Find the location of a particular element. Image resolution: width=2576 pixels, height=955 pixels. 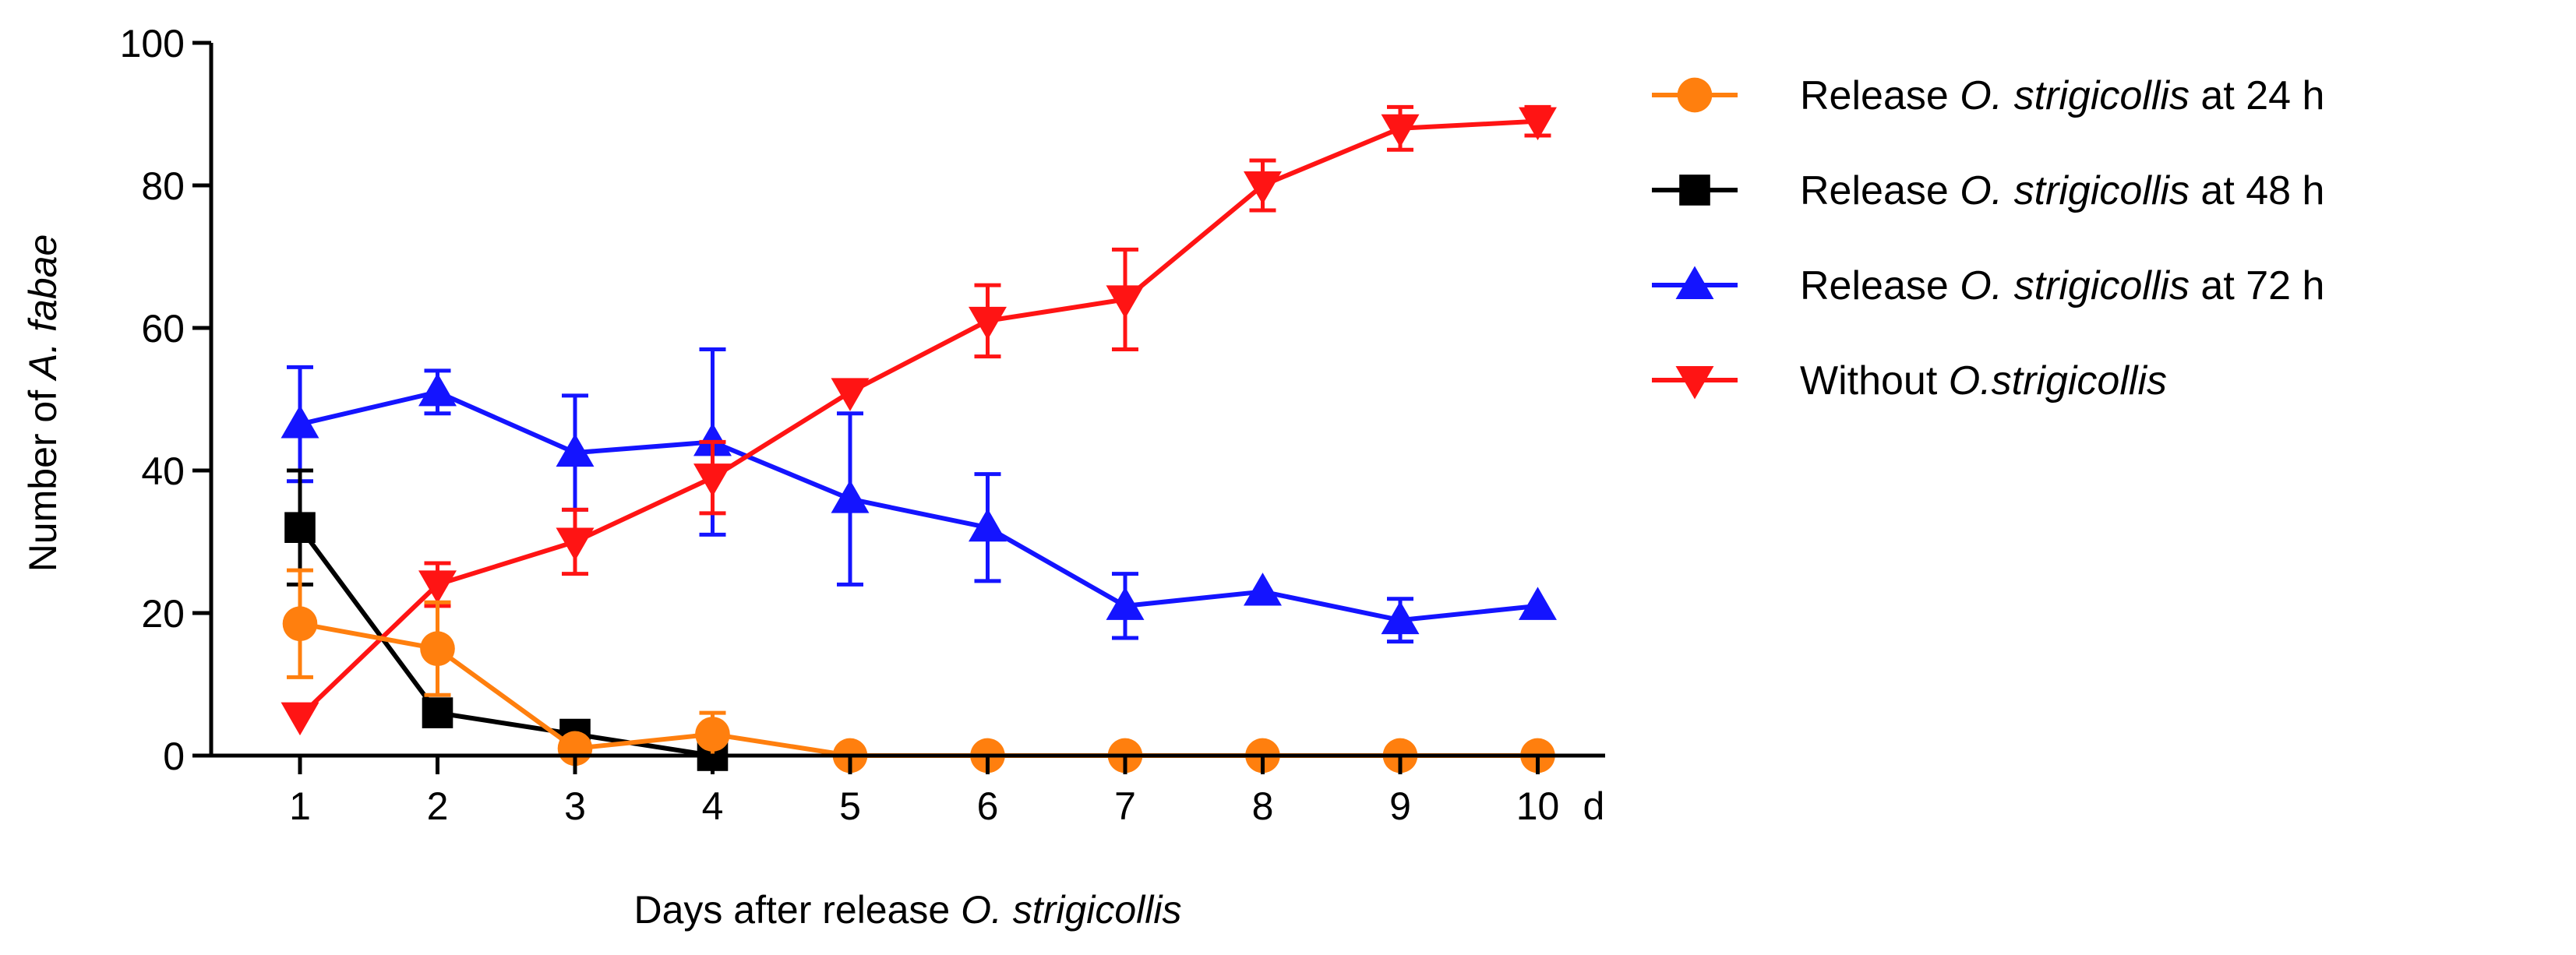

legend-item-0: Release O. strigicollis at 24 h is located at coordinates (1988, 95).